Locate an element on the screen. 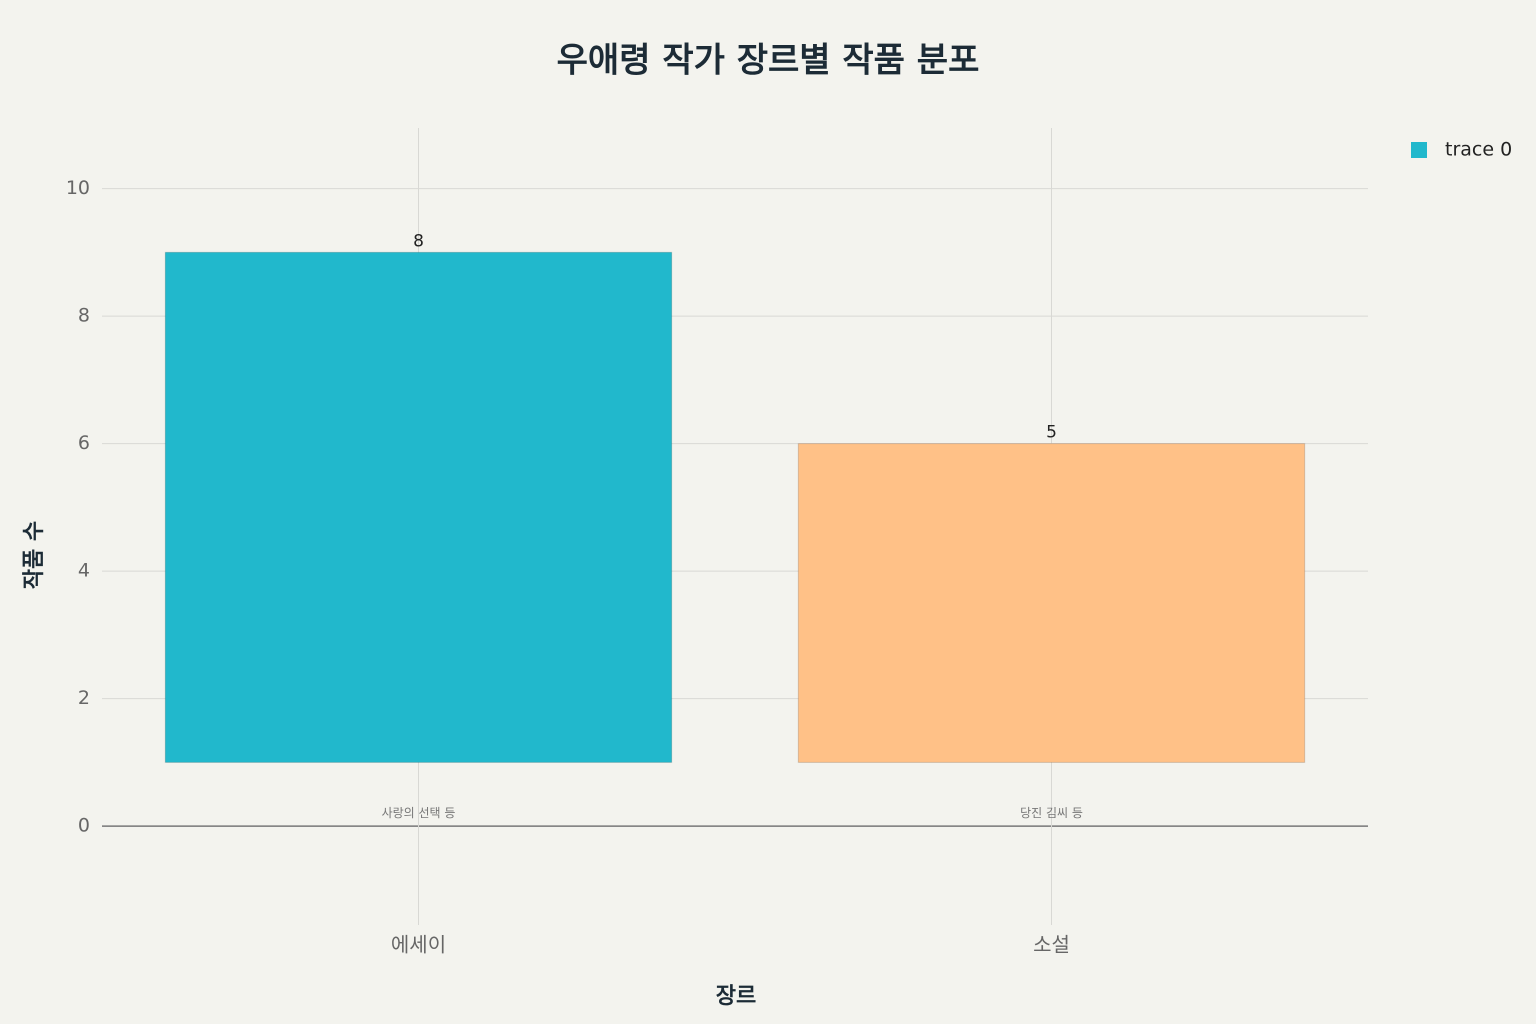  legend-swatch is located at coordinates (1419, 150).